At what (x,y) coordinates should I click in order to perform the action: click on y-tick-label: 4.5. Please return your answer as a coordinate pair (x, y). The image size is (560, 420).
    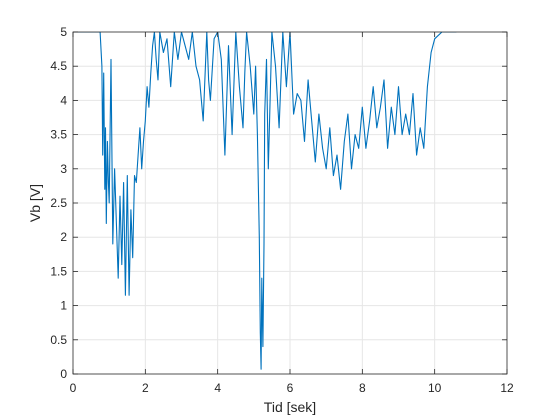
    Looking at the image, I should click on (58, 66).